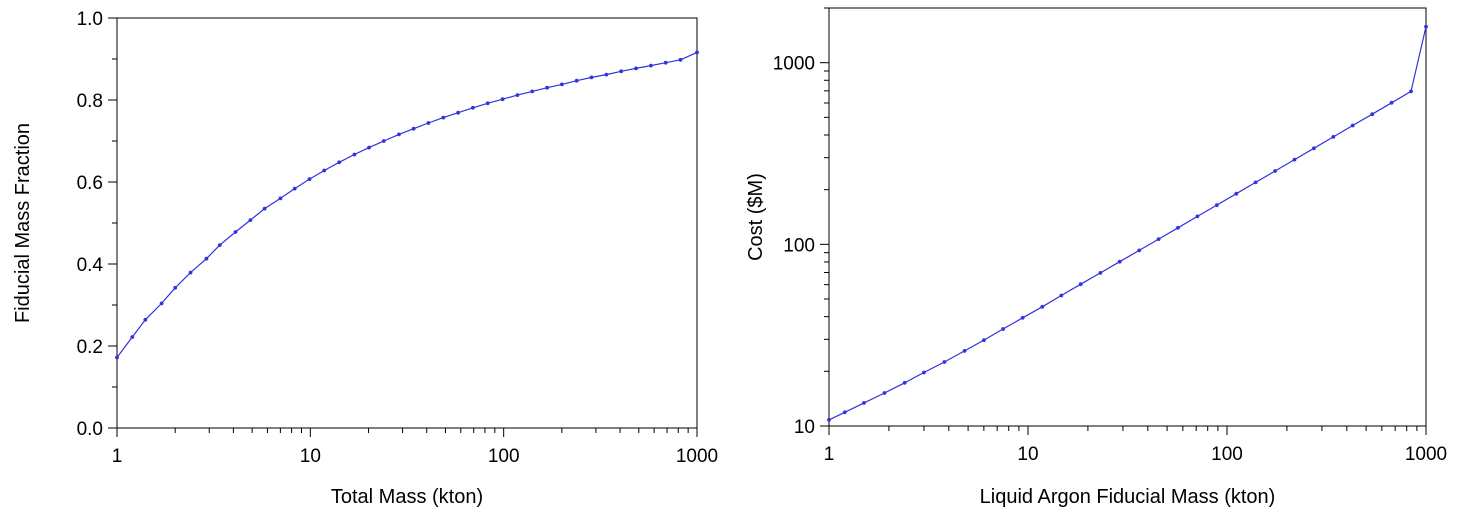 This screenshot has width=1472, height=512. I want to click on y-tick-label: 0.6, so click(90, 183).